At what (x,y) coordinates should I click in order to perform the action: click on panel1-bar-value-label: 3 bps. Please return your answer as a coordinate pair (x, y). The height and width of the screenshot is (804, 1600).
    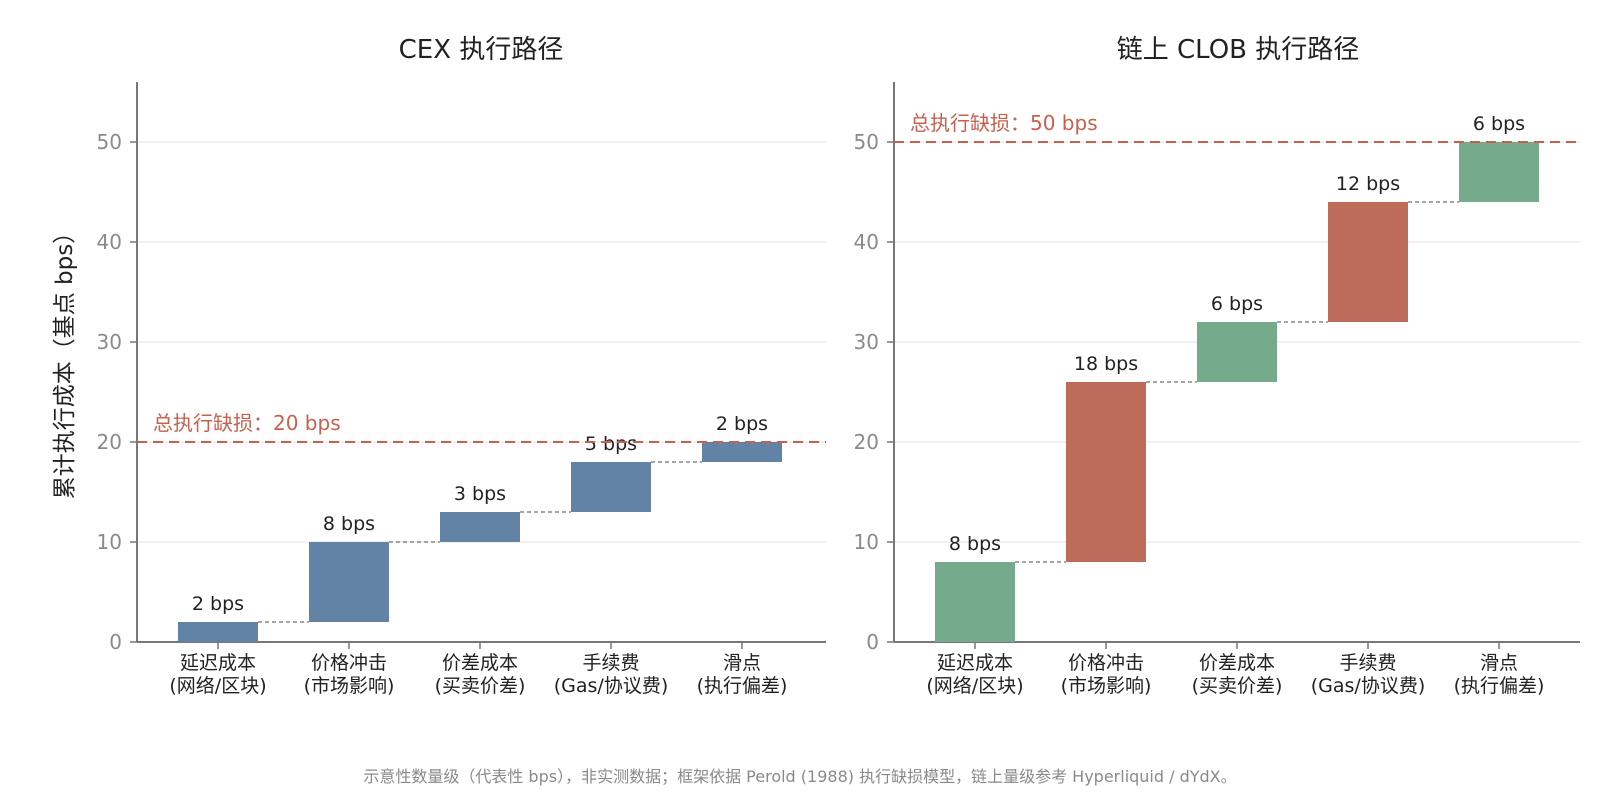
    Looking at the image, I should click on (480, 494).